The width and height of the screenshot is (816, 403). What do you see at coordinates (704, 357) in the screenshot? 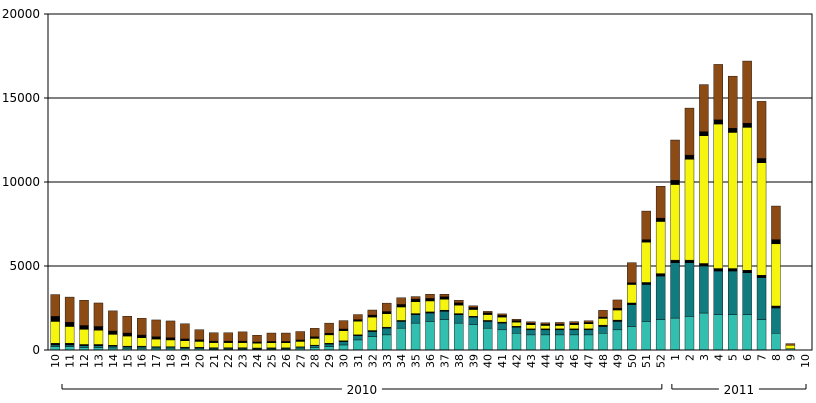
I see `x-tick-label: 3` at bounding box center [704, 357].